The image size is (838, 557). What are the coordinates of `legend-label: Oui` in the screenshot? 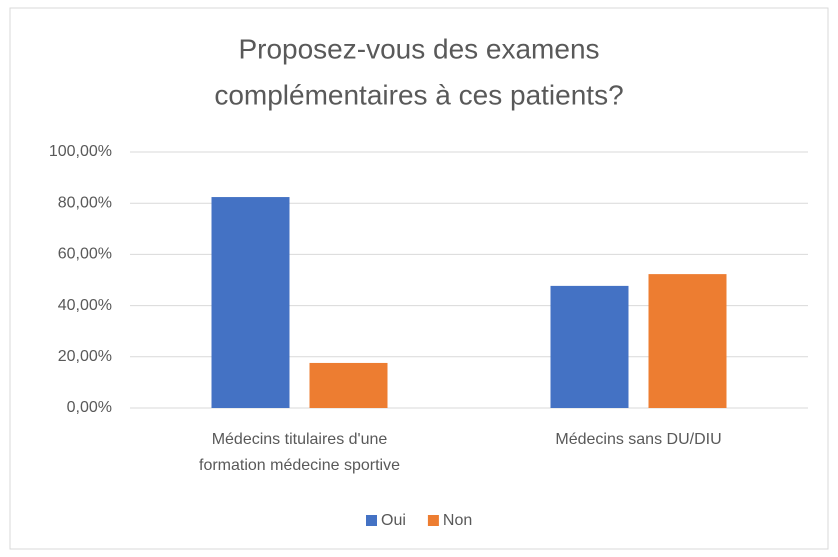 It's located at (393, 520).